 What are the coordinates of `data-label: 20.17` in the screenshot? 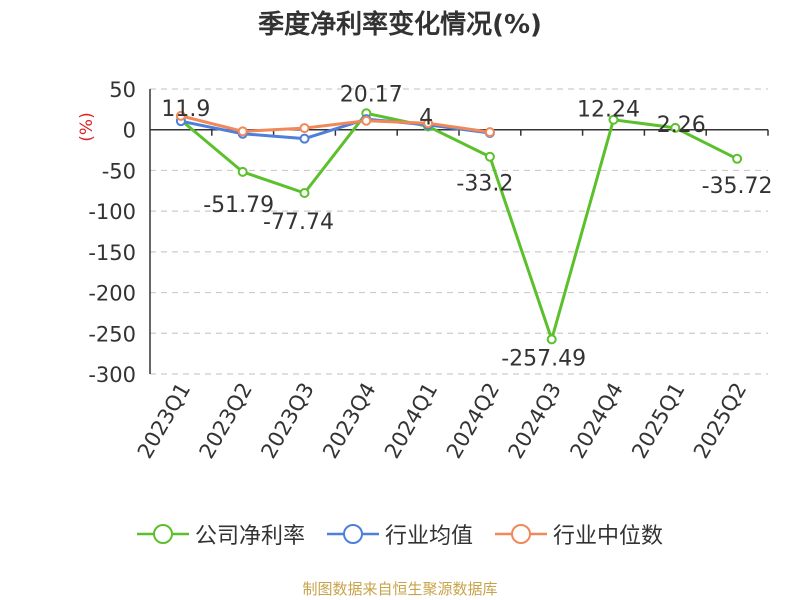 It's located at (371, 94).